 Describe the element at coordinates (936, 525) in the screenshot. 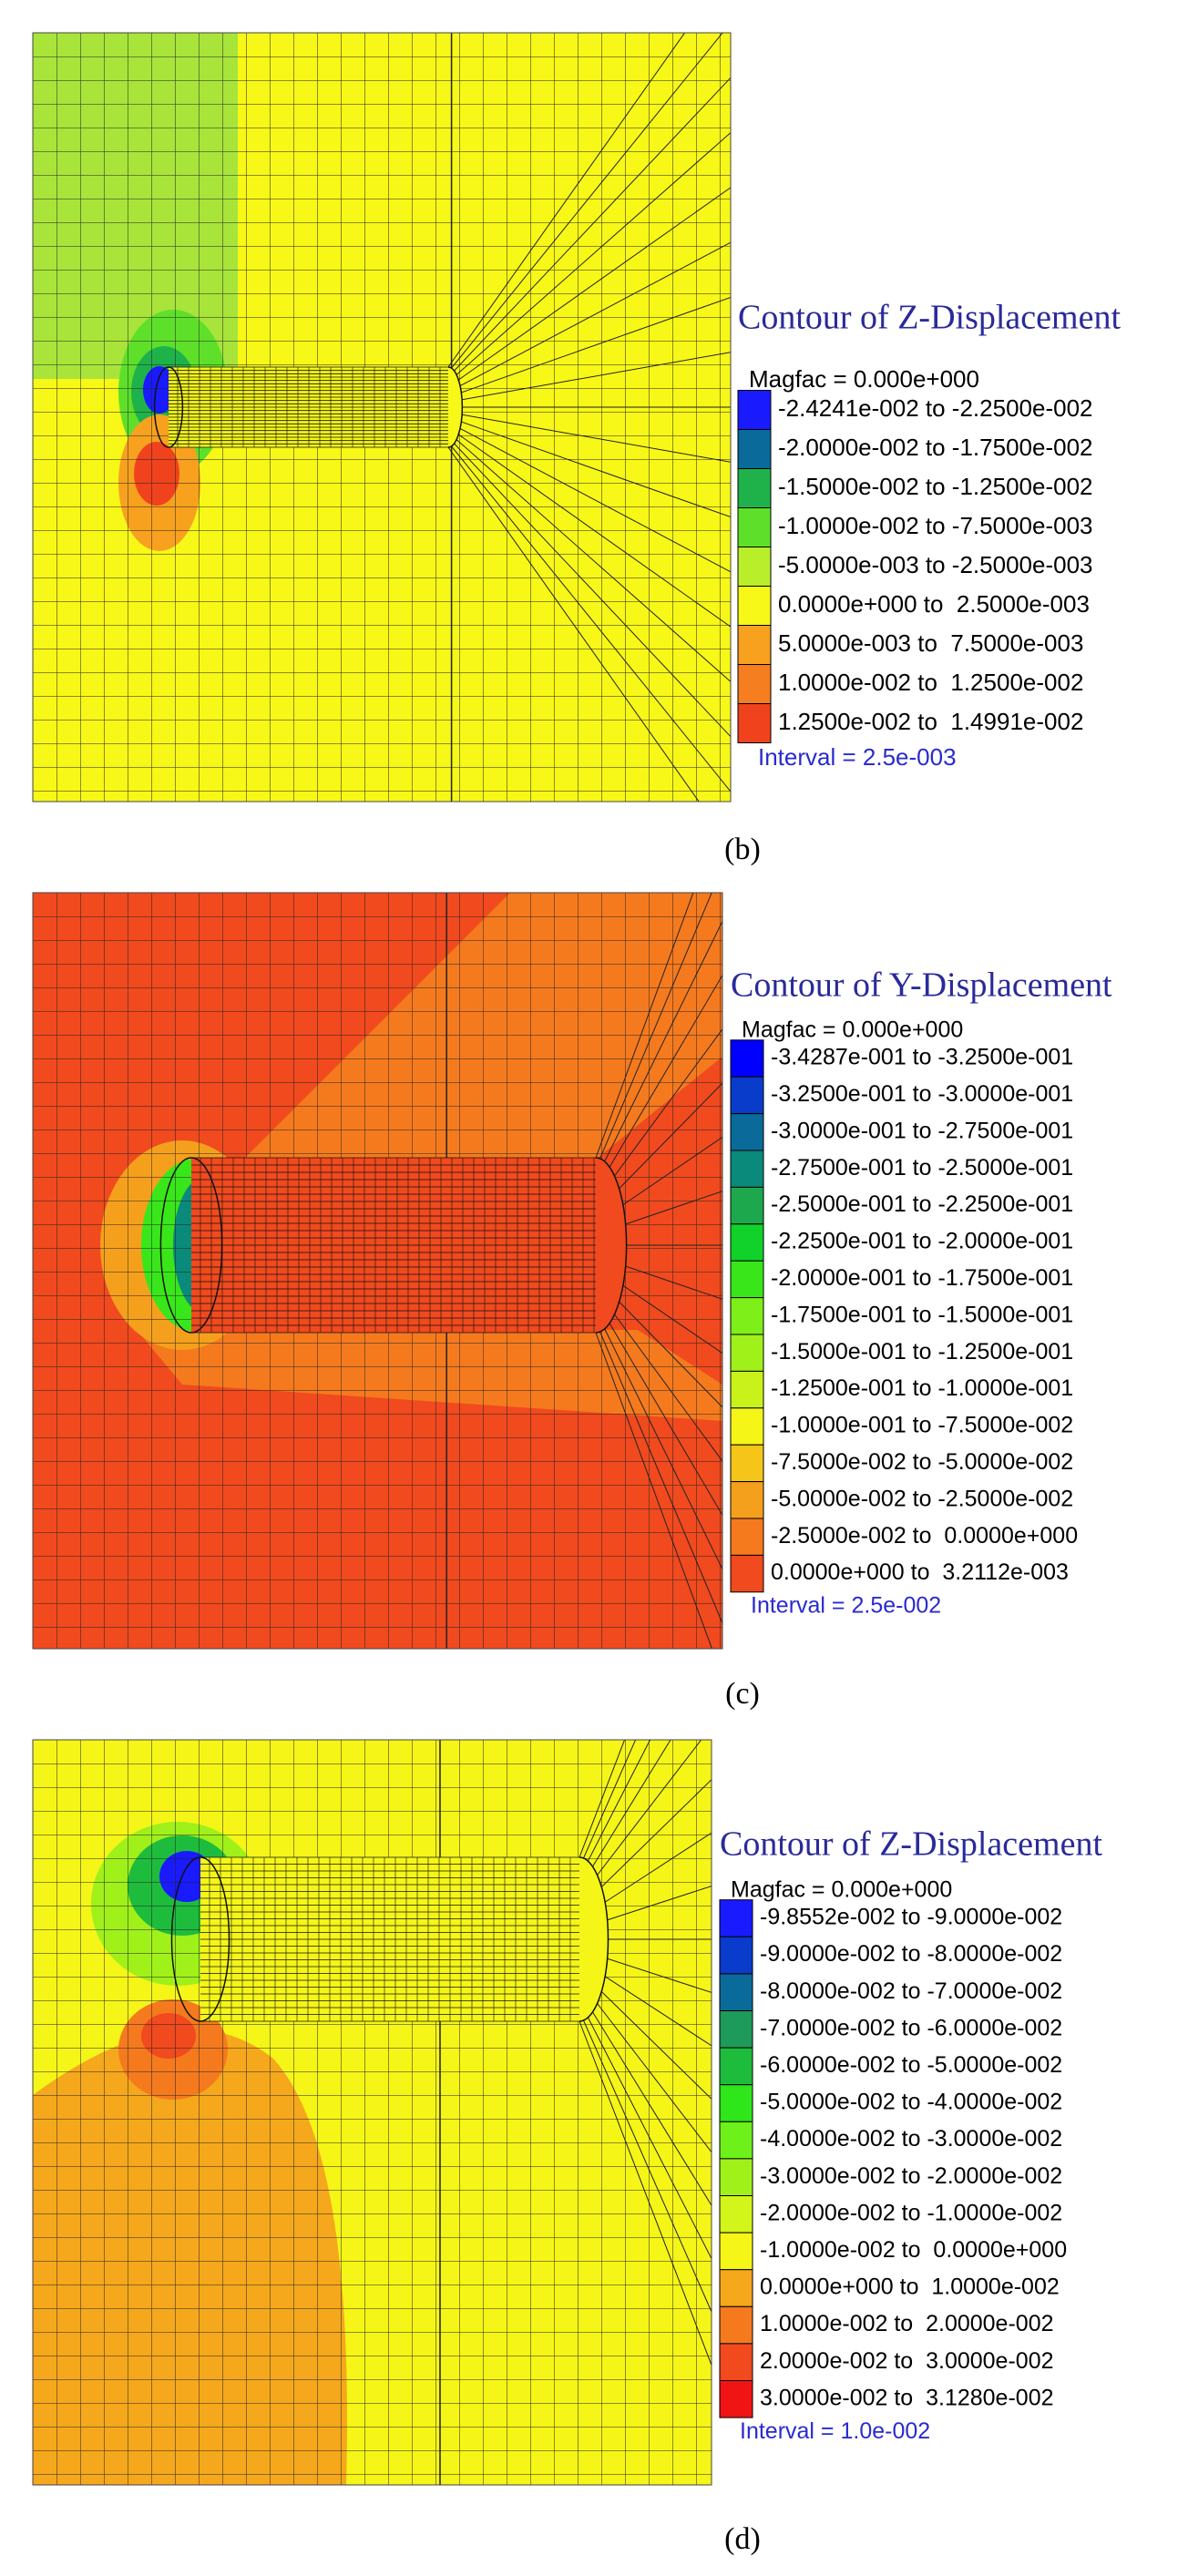

I see `legend-label: -1.0000e-002 to -7.5000e-003` at that location.